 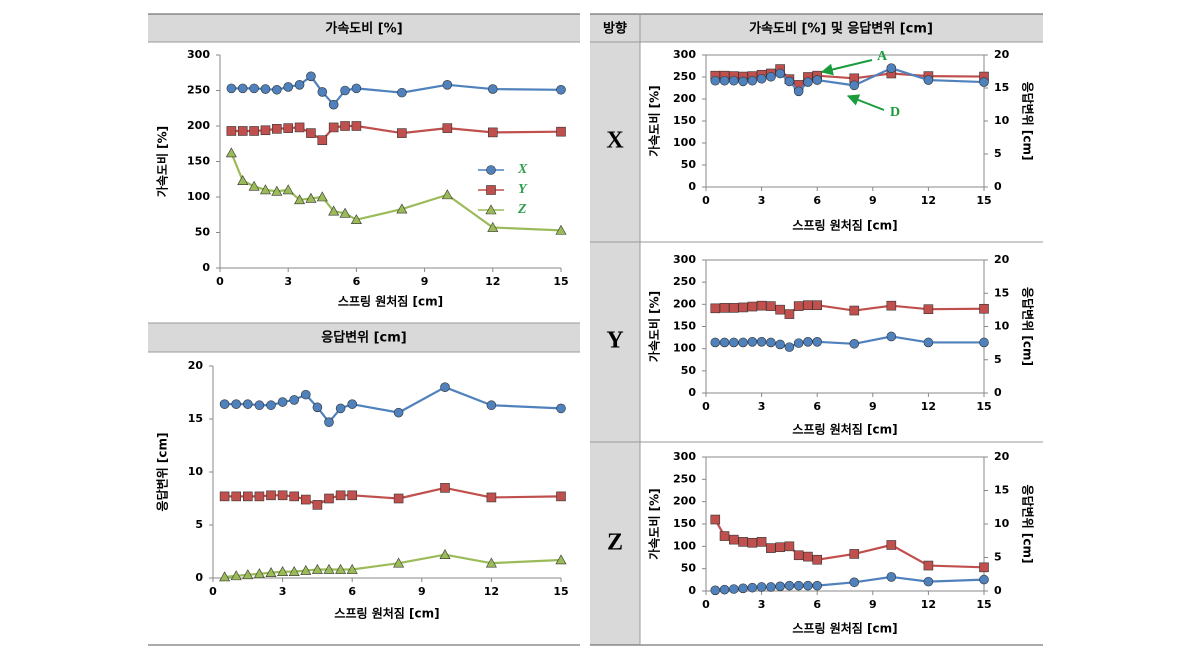 I want to click on row-label: Z, so click(x=615, y=543).